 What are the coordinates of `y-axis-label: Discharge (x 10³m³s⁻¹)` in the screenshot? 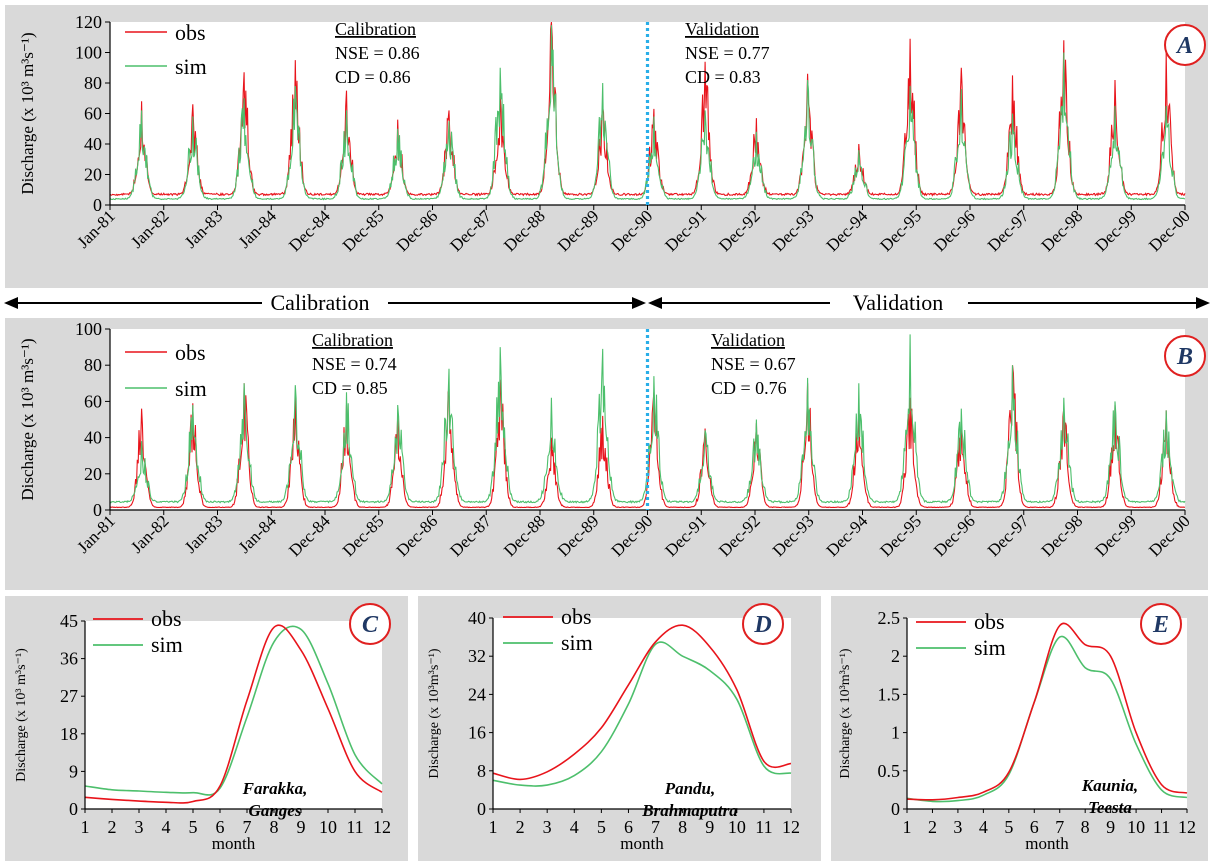 It's located at (845, 713).